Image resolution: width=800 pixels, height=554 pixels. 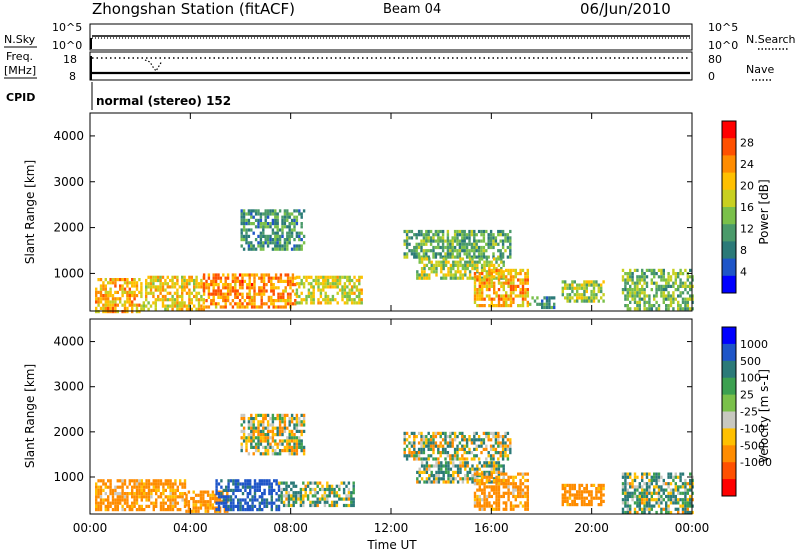 What do you see at coordinates (70, 59) in the screenshot?
I see `freq-tick-top: 18` at bounding box center [70, 59].